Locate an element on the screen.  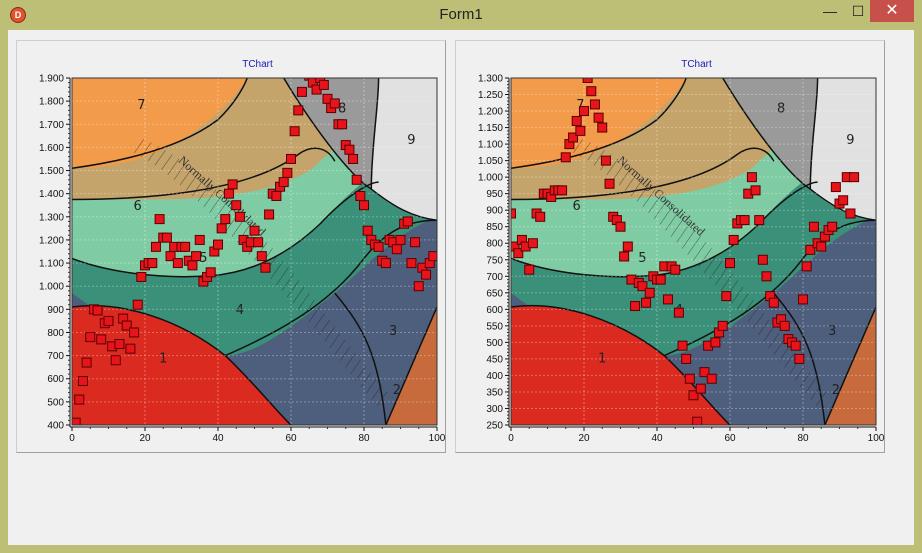
maximize-button: ☐ is located at coordinates (858, 11).